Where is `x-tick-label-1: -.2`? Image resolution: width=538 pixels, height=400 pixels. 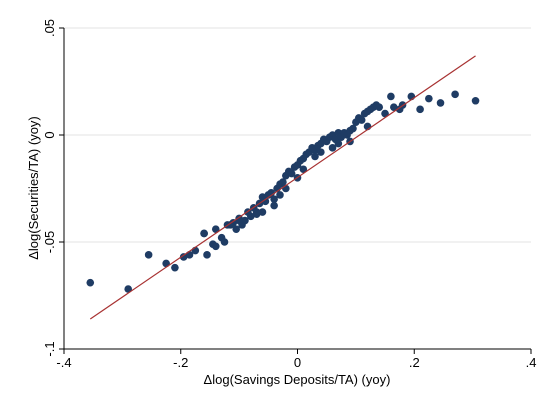 x-tick-label-1: -.2 is located at coordinates (180, 362).